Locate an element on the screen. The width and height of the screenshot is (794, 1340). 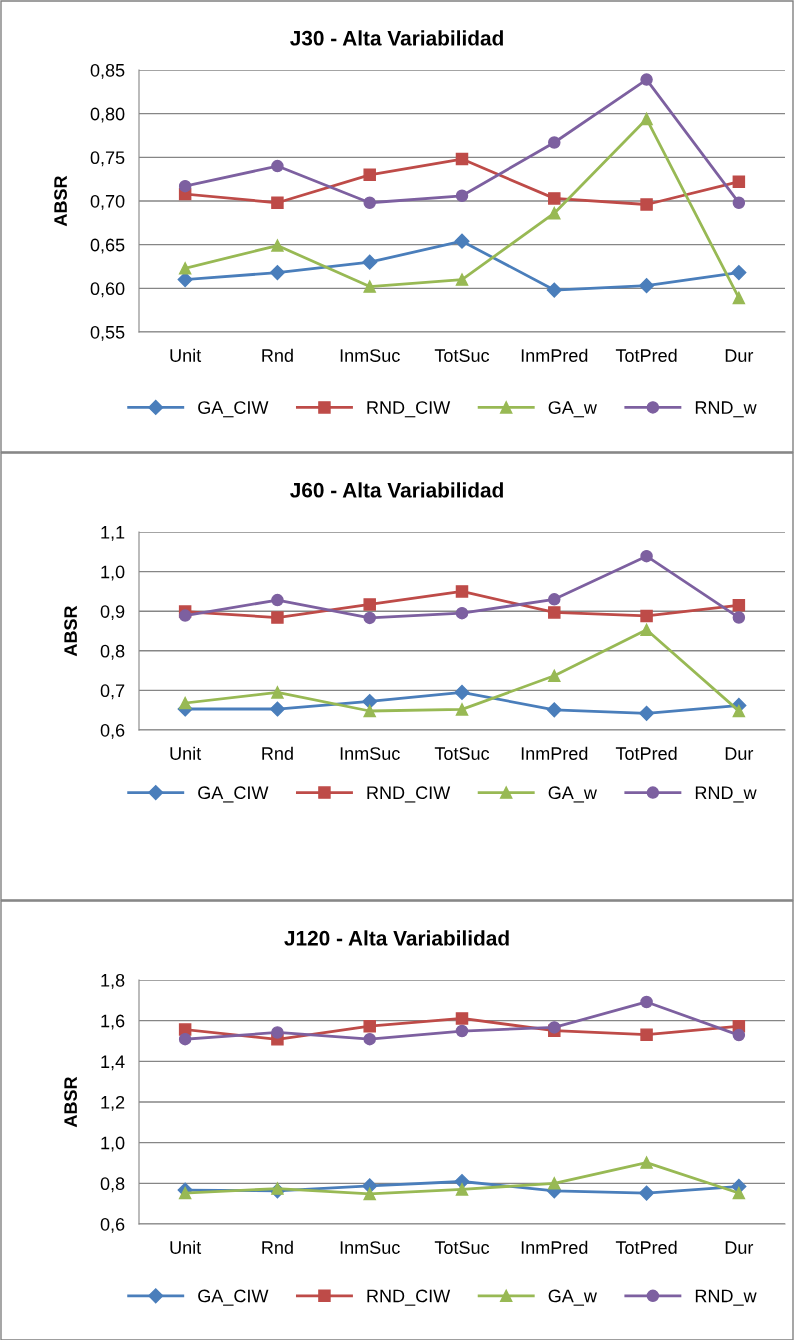
x-tick-label: Dur is located at coordinates (739, 1247).